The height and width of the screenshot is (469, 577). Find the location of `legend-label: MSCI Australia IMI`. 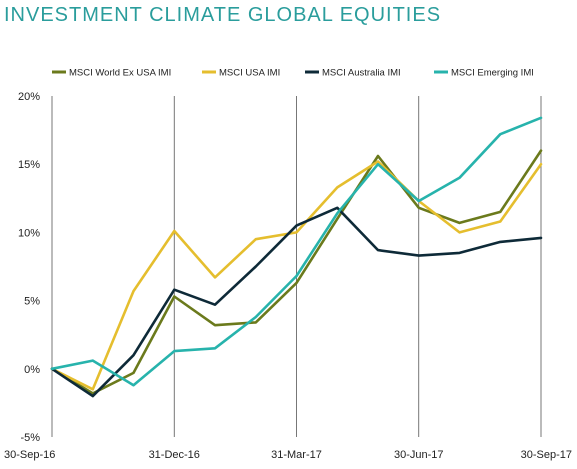

legend-label: MSCI Australia IMI is located at coordinates (361, 73).